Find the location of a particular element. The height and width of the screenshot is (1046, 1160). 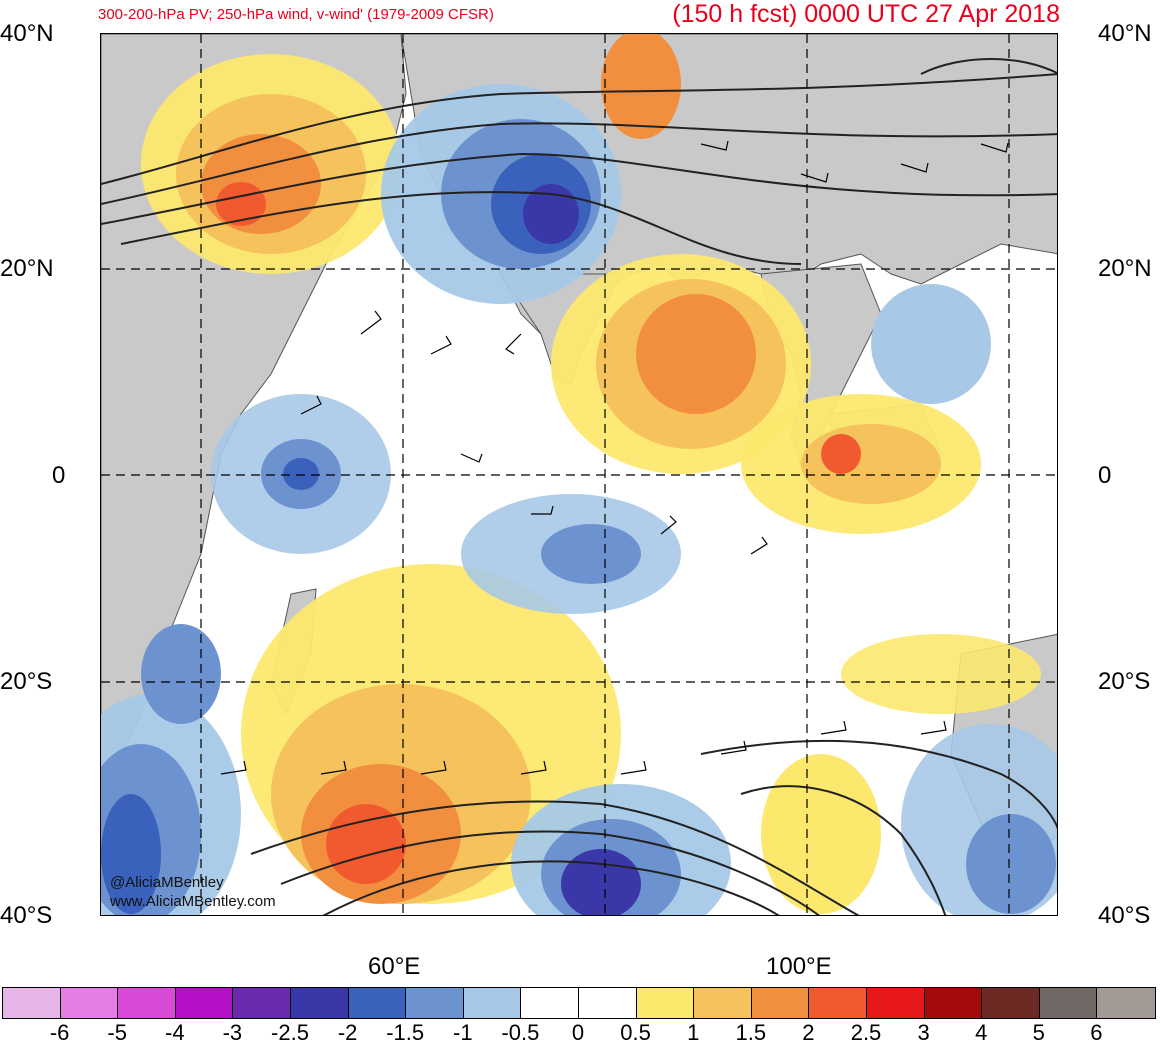

colorbar-tick-label: 3 is located at coordinates (923, 1032).